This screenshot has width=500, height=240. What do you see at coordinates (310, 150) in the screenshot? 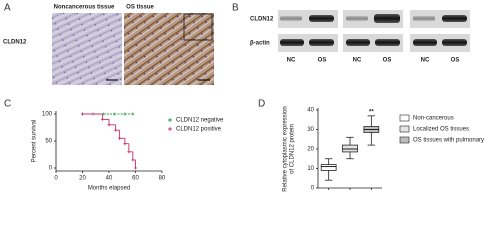
I see `y-tick-label: 20` at bounding box center [310, 150].